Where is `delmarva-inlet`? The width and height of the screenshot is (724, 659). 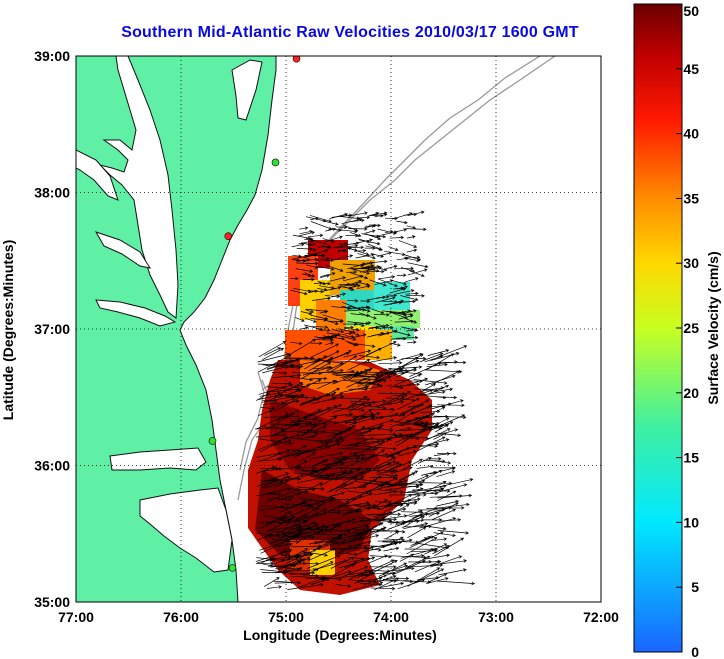 delmarva-inlet is located at coordinates (247, 90).